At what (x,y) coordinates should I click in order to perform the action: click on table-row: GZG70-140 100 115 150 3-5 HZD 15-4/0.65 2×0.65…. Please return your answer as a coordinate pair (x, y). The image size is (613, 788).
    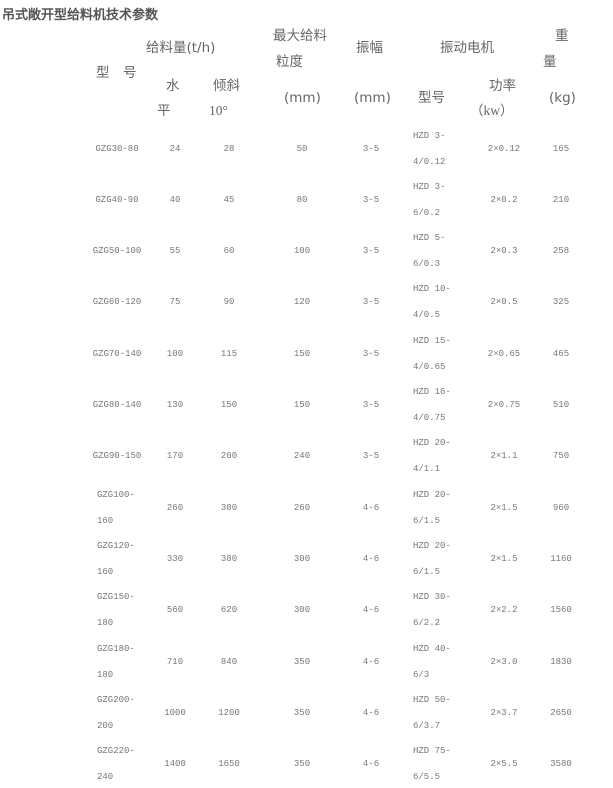
    Looking at the image, I should click on (306, 353).